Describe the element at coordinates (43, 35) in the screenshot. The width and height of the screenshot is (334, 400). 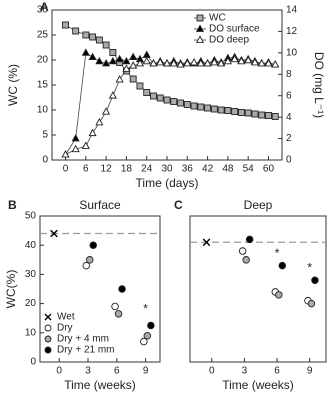
I see `y-tick-label: 25` at that location.